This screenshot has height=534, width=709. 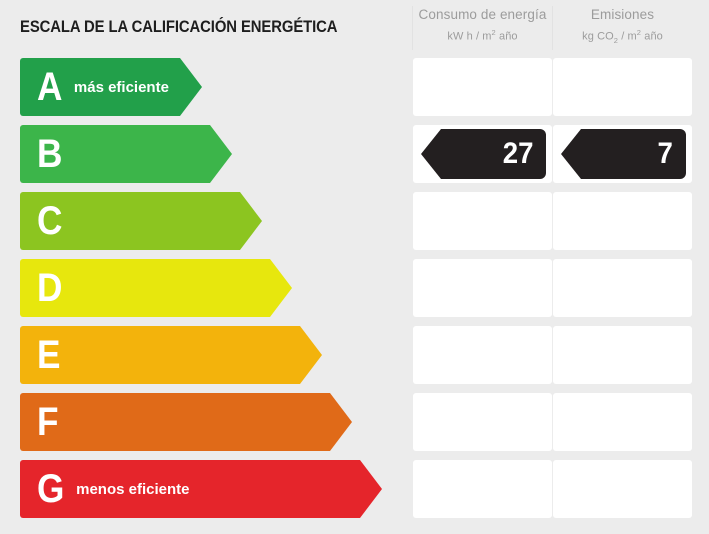 What do you see at coordinates (50, 154) in the screenshot?
I see `rating-letter-b: B` at bounding box center [50, 154].